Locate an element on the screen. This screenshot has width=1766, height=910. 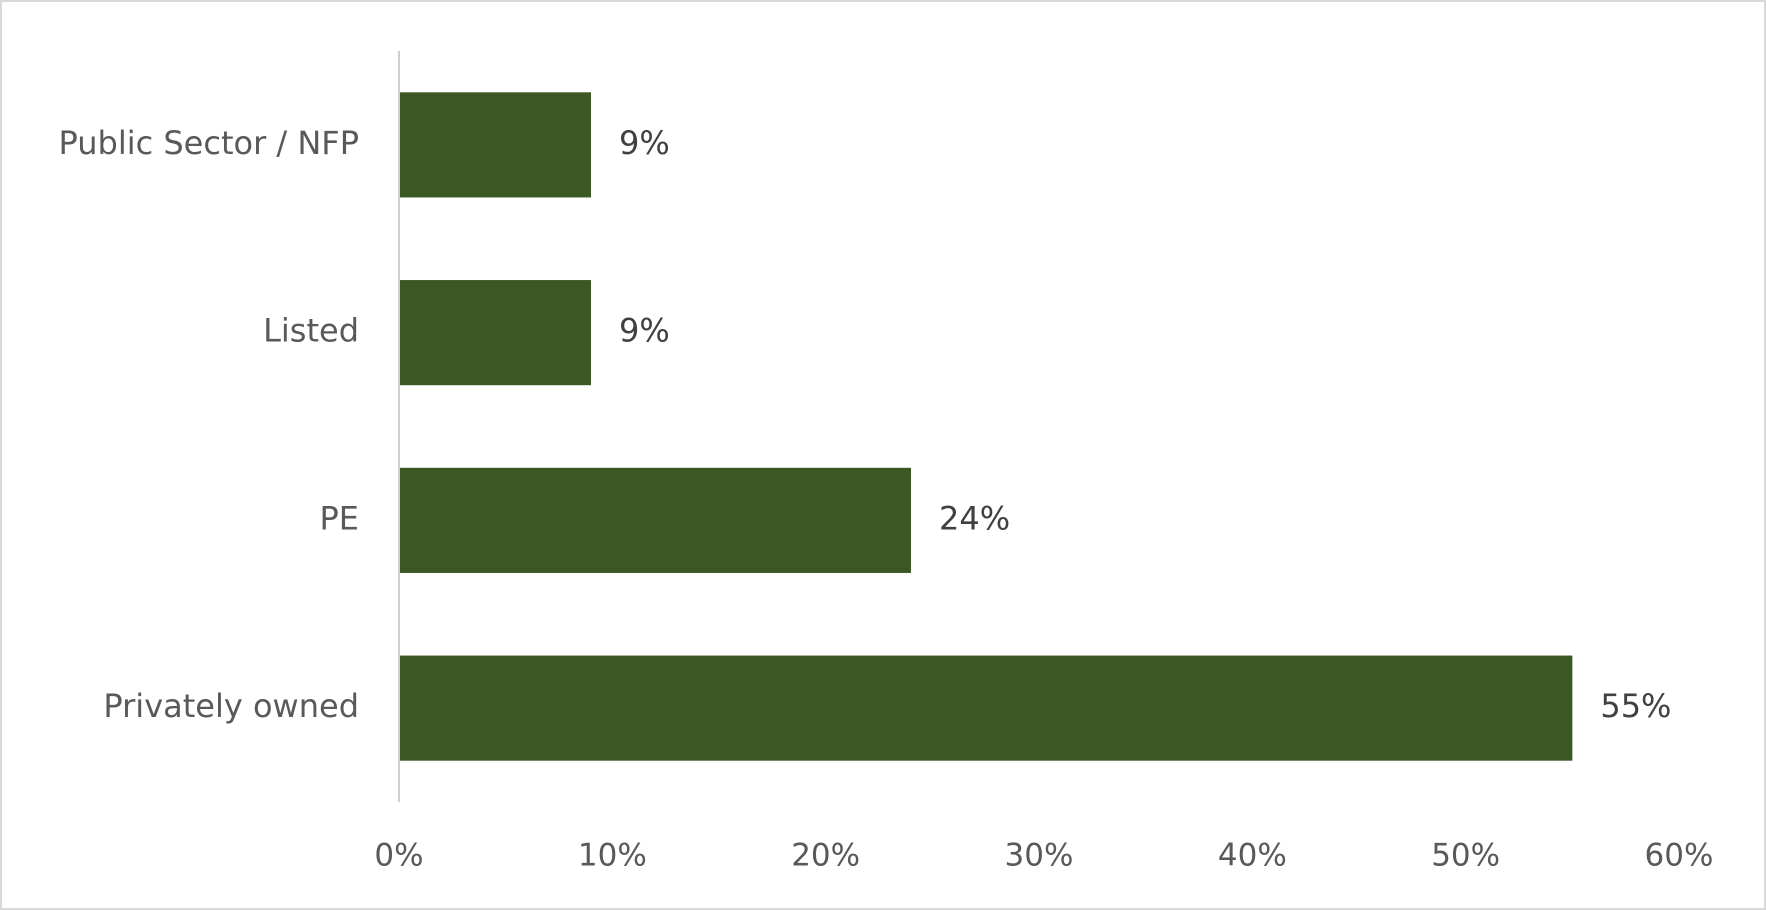
x-tick-label: 20% is located at coordinates (825, 856).